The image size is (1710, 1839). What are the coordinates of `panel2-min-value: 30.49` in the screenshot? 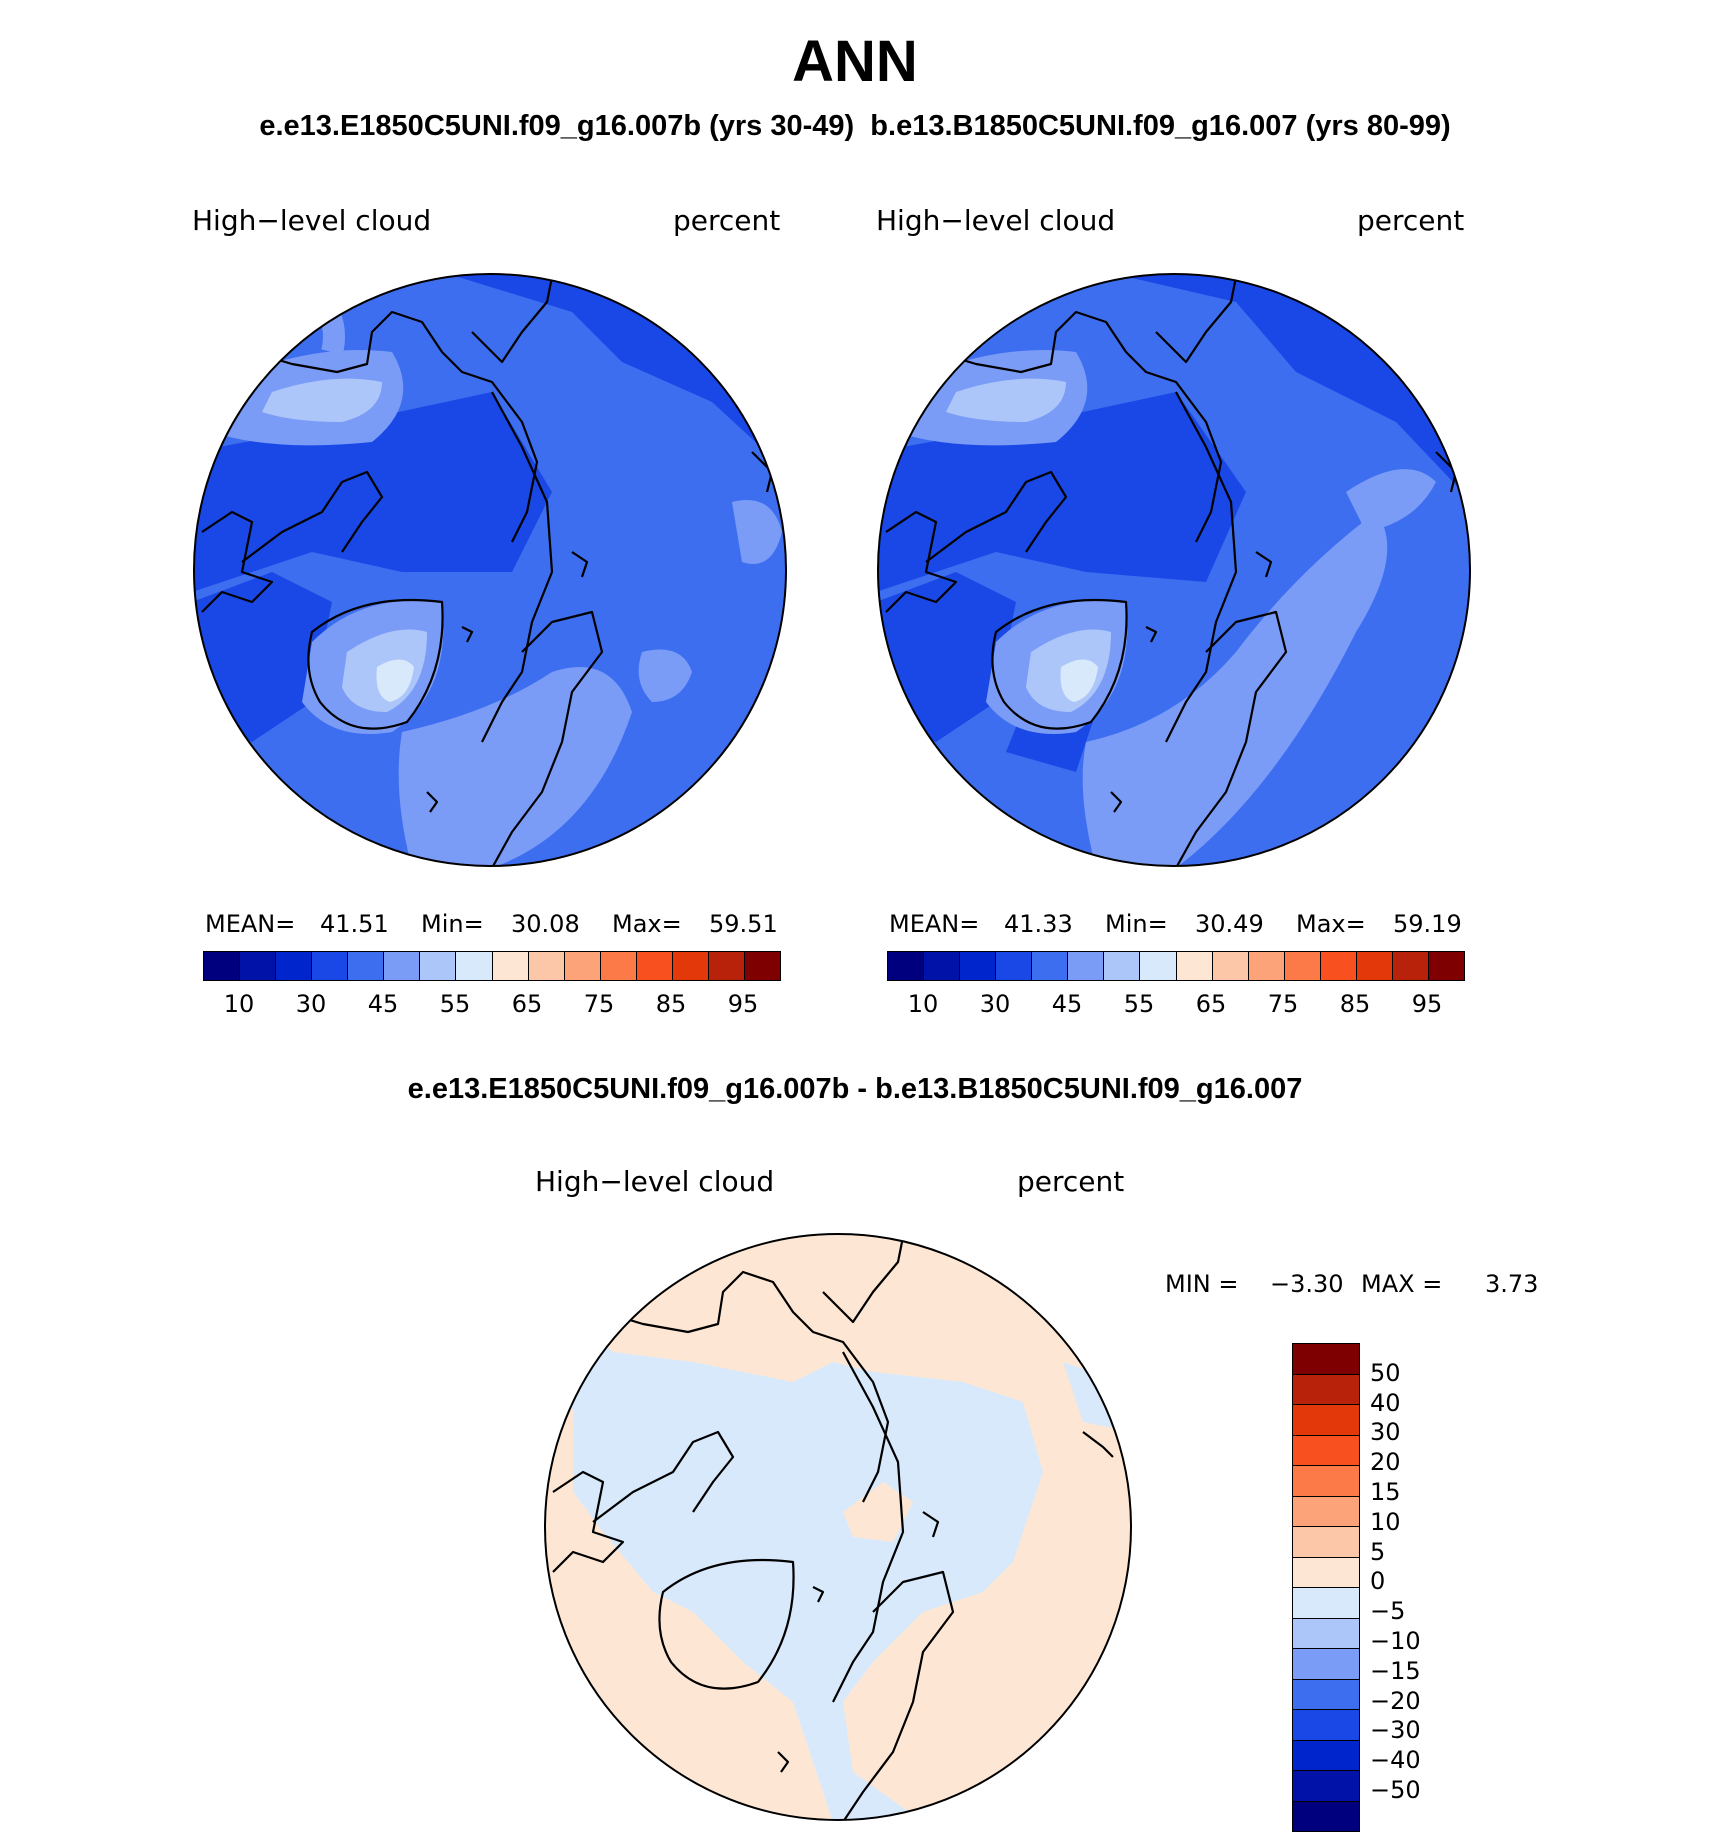 It's located at (1229, 924).